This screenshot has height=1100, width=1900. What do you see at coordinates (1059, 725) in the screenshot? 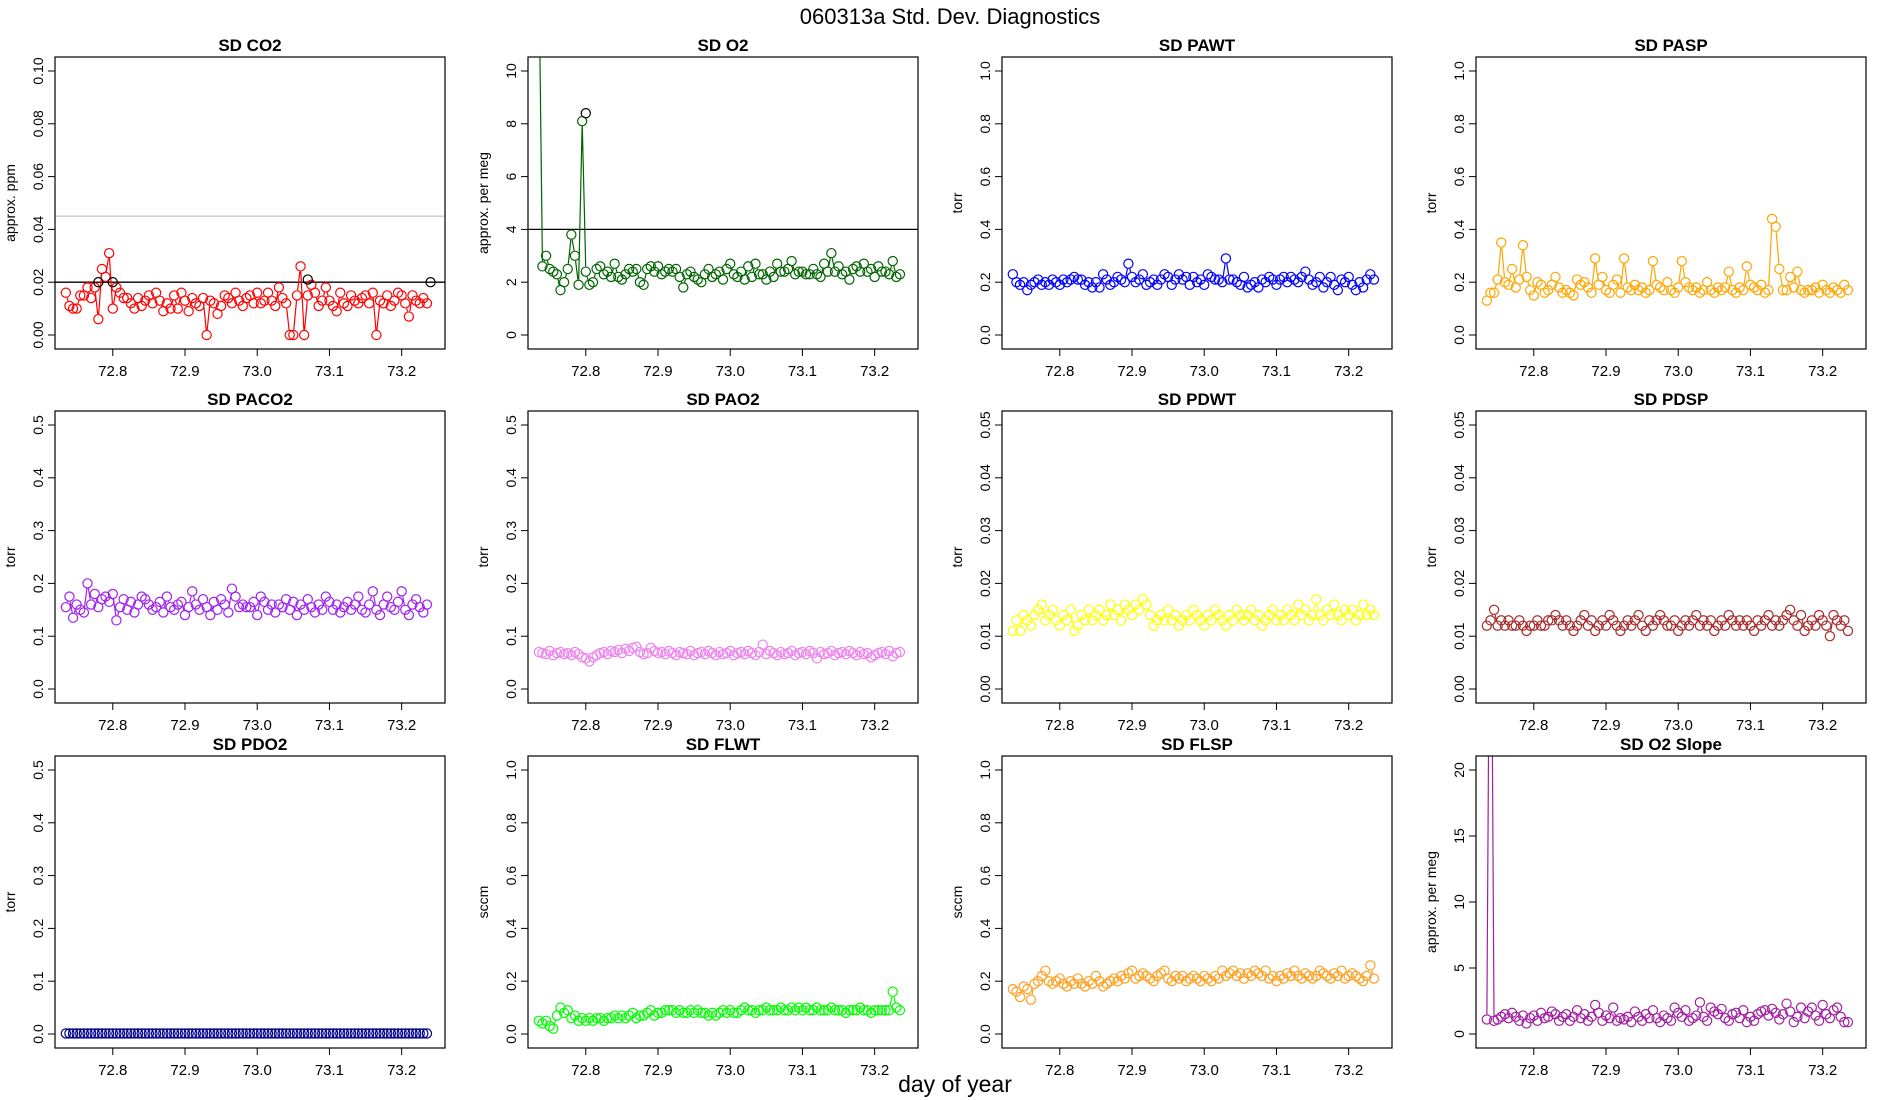
I see `x-tick-label: 72.8` at bounding box center [1059, 725].